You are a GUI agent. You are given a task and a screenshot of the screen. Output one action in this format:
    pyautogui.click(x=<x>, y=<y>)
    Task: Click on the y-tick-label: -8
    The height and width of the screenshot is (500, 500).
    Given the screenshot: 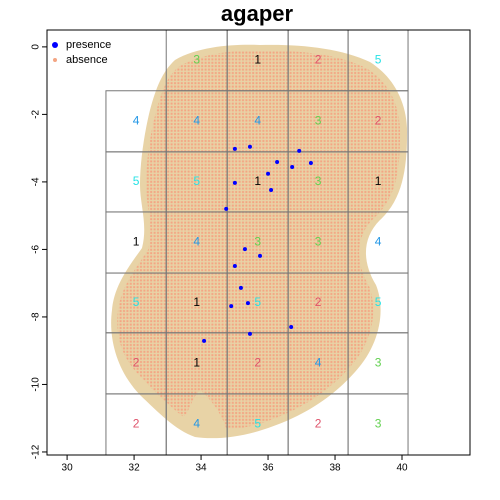 What is the action you would take?
    pyautogui.click(x=36, y=316)
    